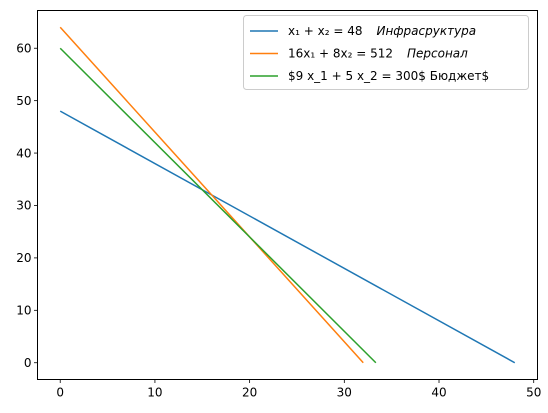 The height and width of the screenshot is (413, 548). I want to click on y-tick-label: 40, so click(23, 153).